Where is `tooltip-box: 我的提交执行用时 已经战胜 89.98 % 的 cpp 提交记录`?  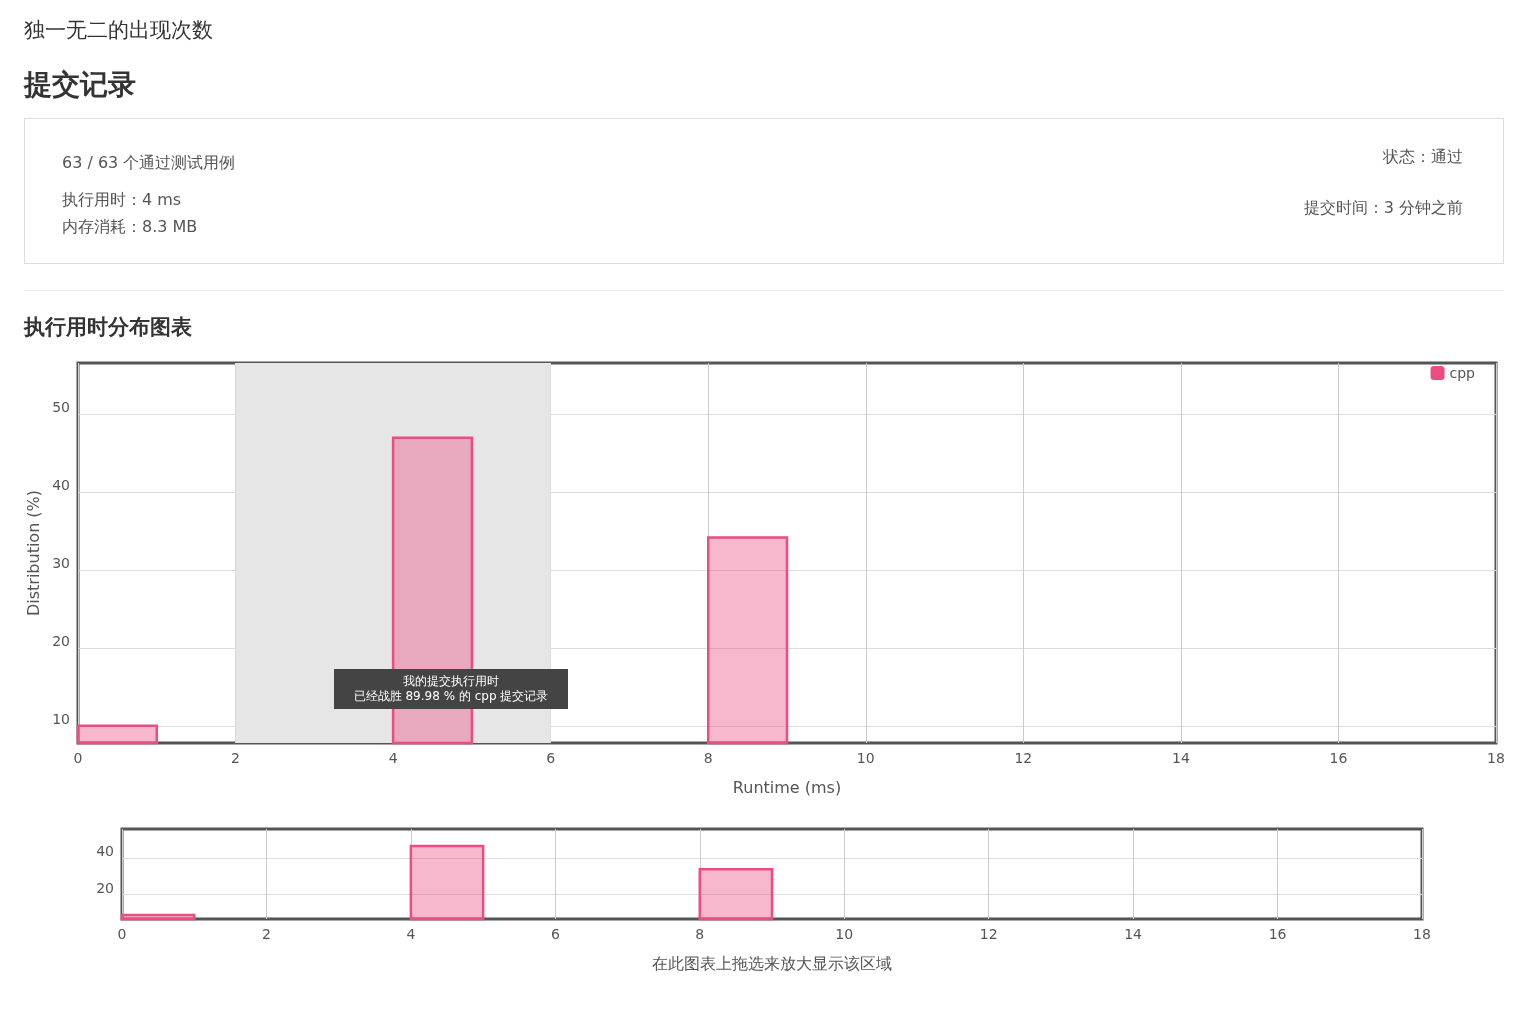
tooltip-box: 我的提交执行用时 已经战胜 89.98 % 的 cpp 提交记录 is located at coordinates (451, 689).